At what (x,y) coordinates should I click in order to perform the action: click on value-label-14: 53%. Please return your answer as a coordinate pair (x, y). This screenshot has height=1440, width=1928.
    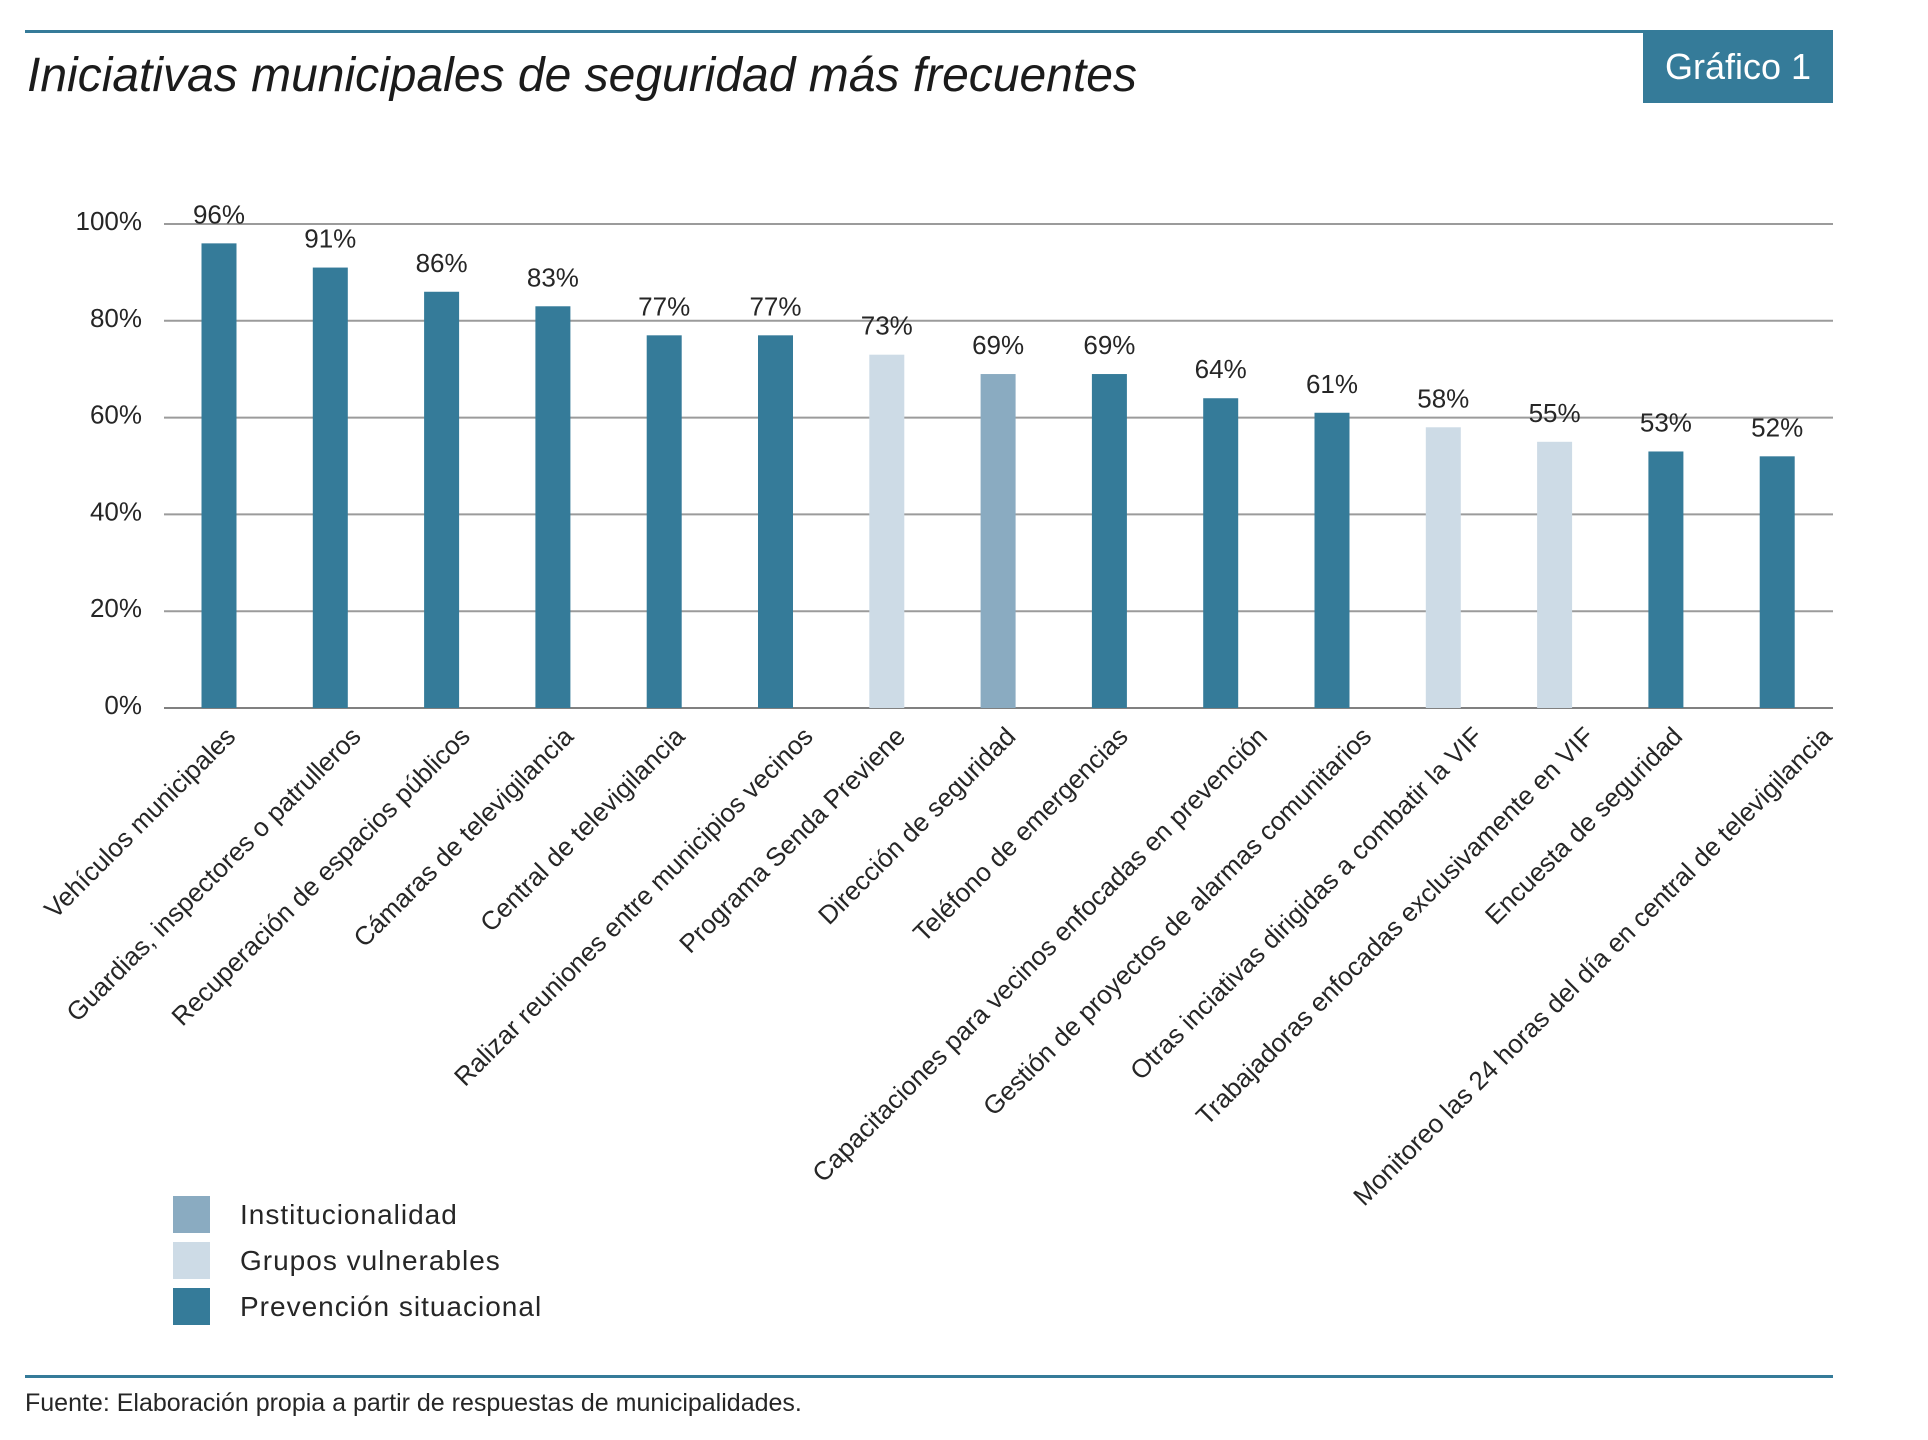
    Looking at the image, I should click on (1666, 422).